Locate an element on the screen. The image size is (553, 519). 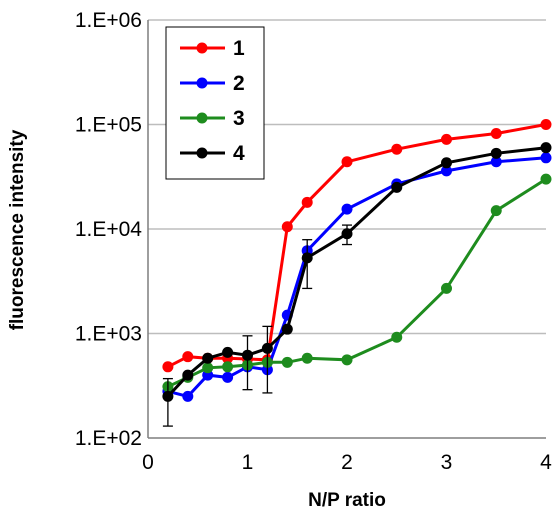
y-tick-labels: 1.E+02 1.E+03 1.E+04 1.E+05 1.E+06 is located at coordinates (108, 229).